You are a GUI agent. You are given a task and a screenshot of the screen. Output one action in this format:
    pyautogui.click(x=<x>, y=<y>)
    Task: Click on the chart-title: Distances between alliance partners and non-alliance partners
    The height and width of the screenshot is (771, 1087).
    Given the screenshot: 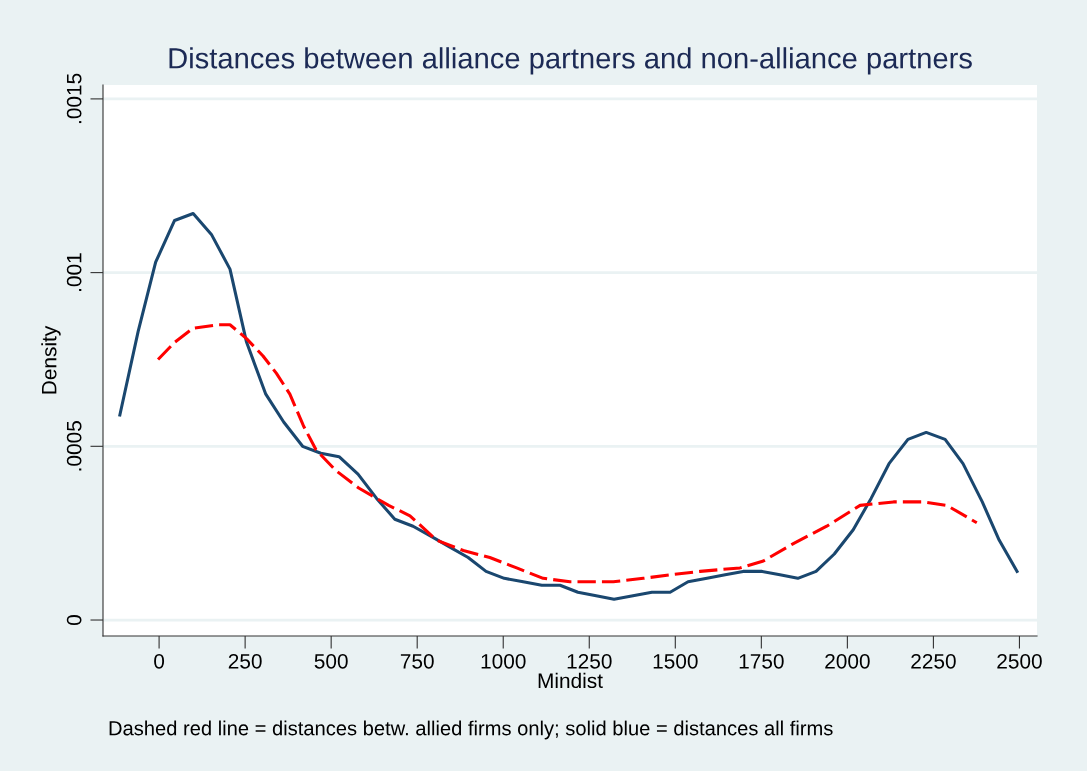 What is the action you would take?
    pyautogui.click(x=570, y=61)
    